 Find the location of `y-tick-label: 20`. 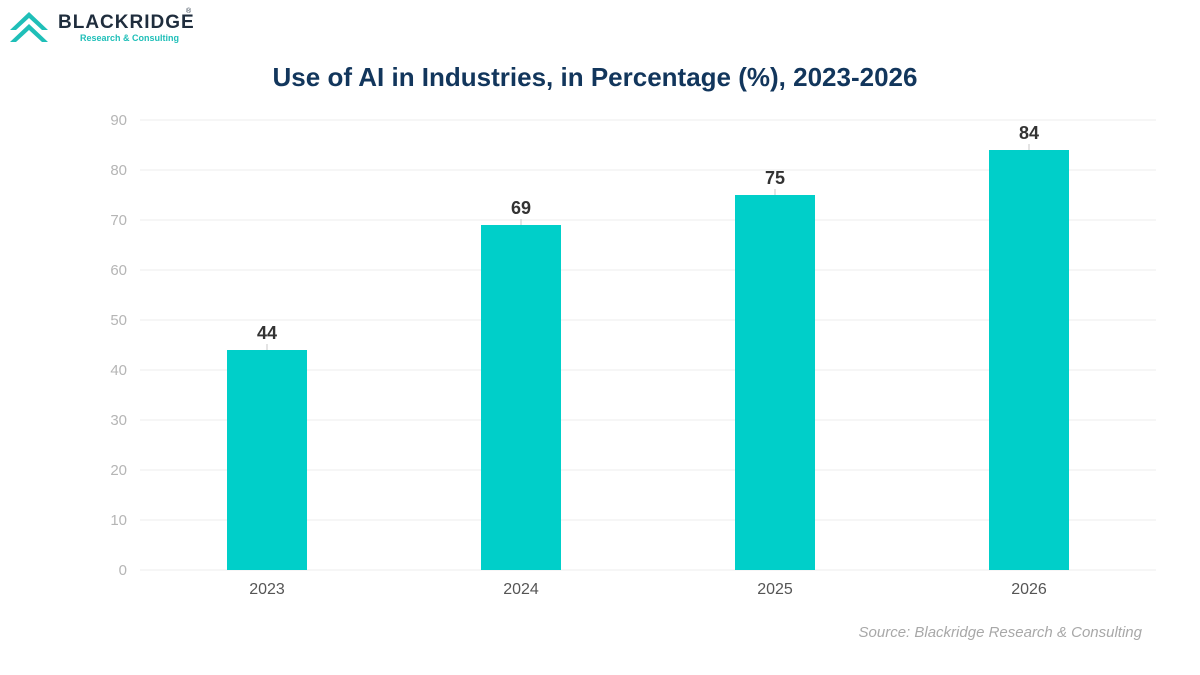

y-tick-label: 20 is located at coordinates (118, 470).